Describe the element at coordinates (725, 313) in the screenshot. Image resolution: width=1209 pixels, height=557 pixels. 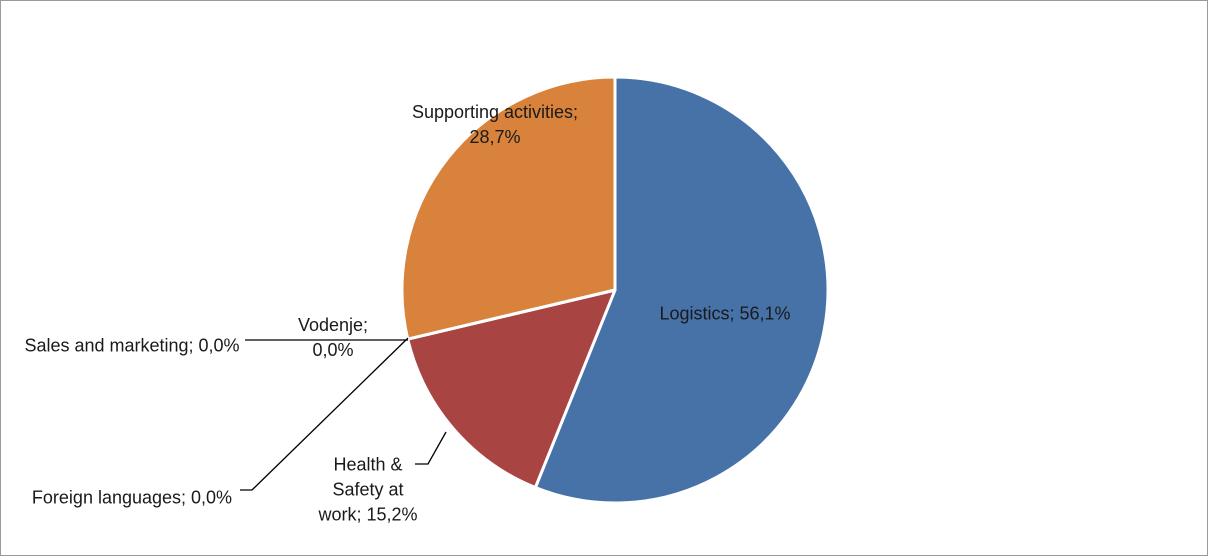
I see `data-label: Logistics; 56,1%` at that location.